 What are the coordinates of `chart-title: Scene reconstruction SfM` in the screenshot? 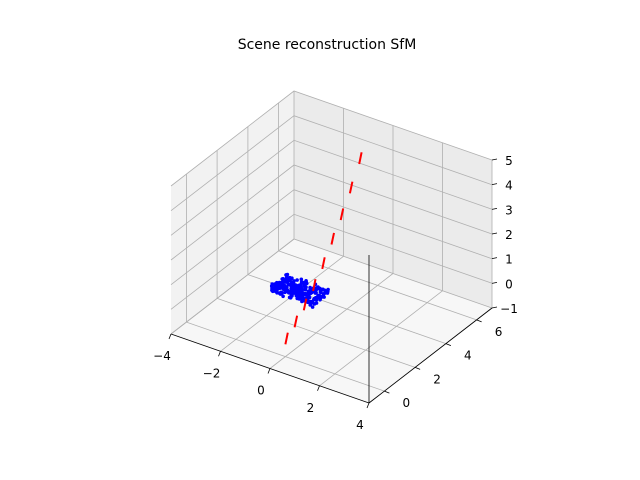 It's located at (327, 45).